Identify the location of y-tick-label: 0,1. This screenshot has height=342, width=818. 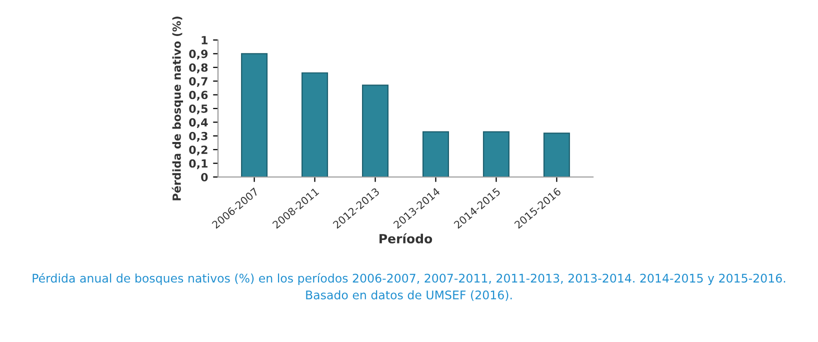
(198, 164).